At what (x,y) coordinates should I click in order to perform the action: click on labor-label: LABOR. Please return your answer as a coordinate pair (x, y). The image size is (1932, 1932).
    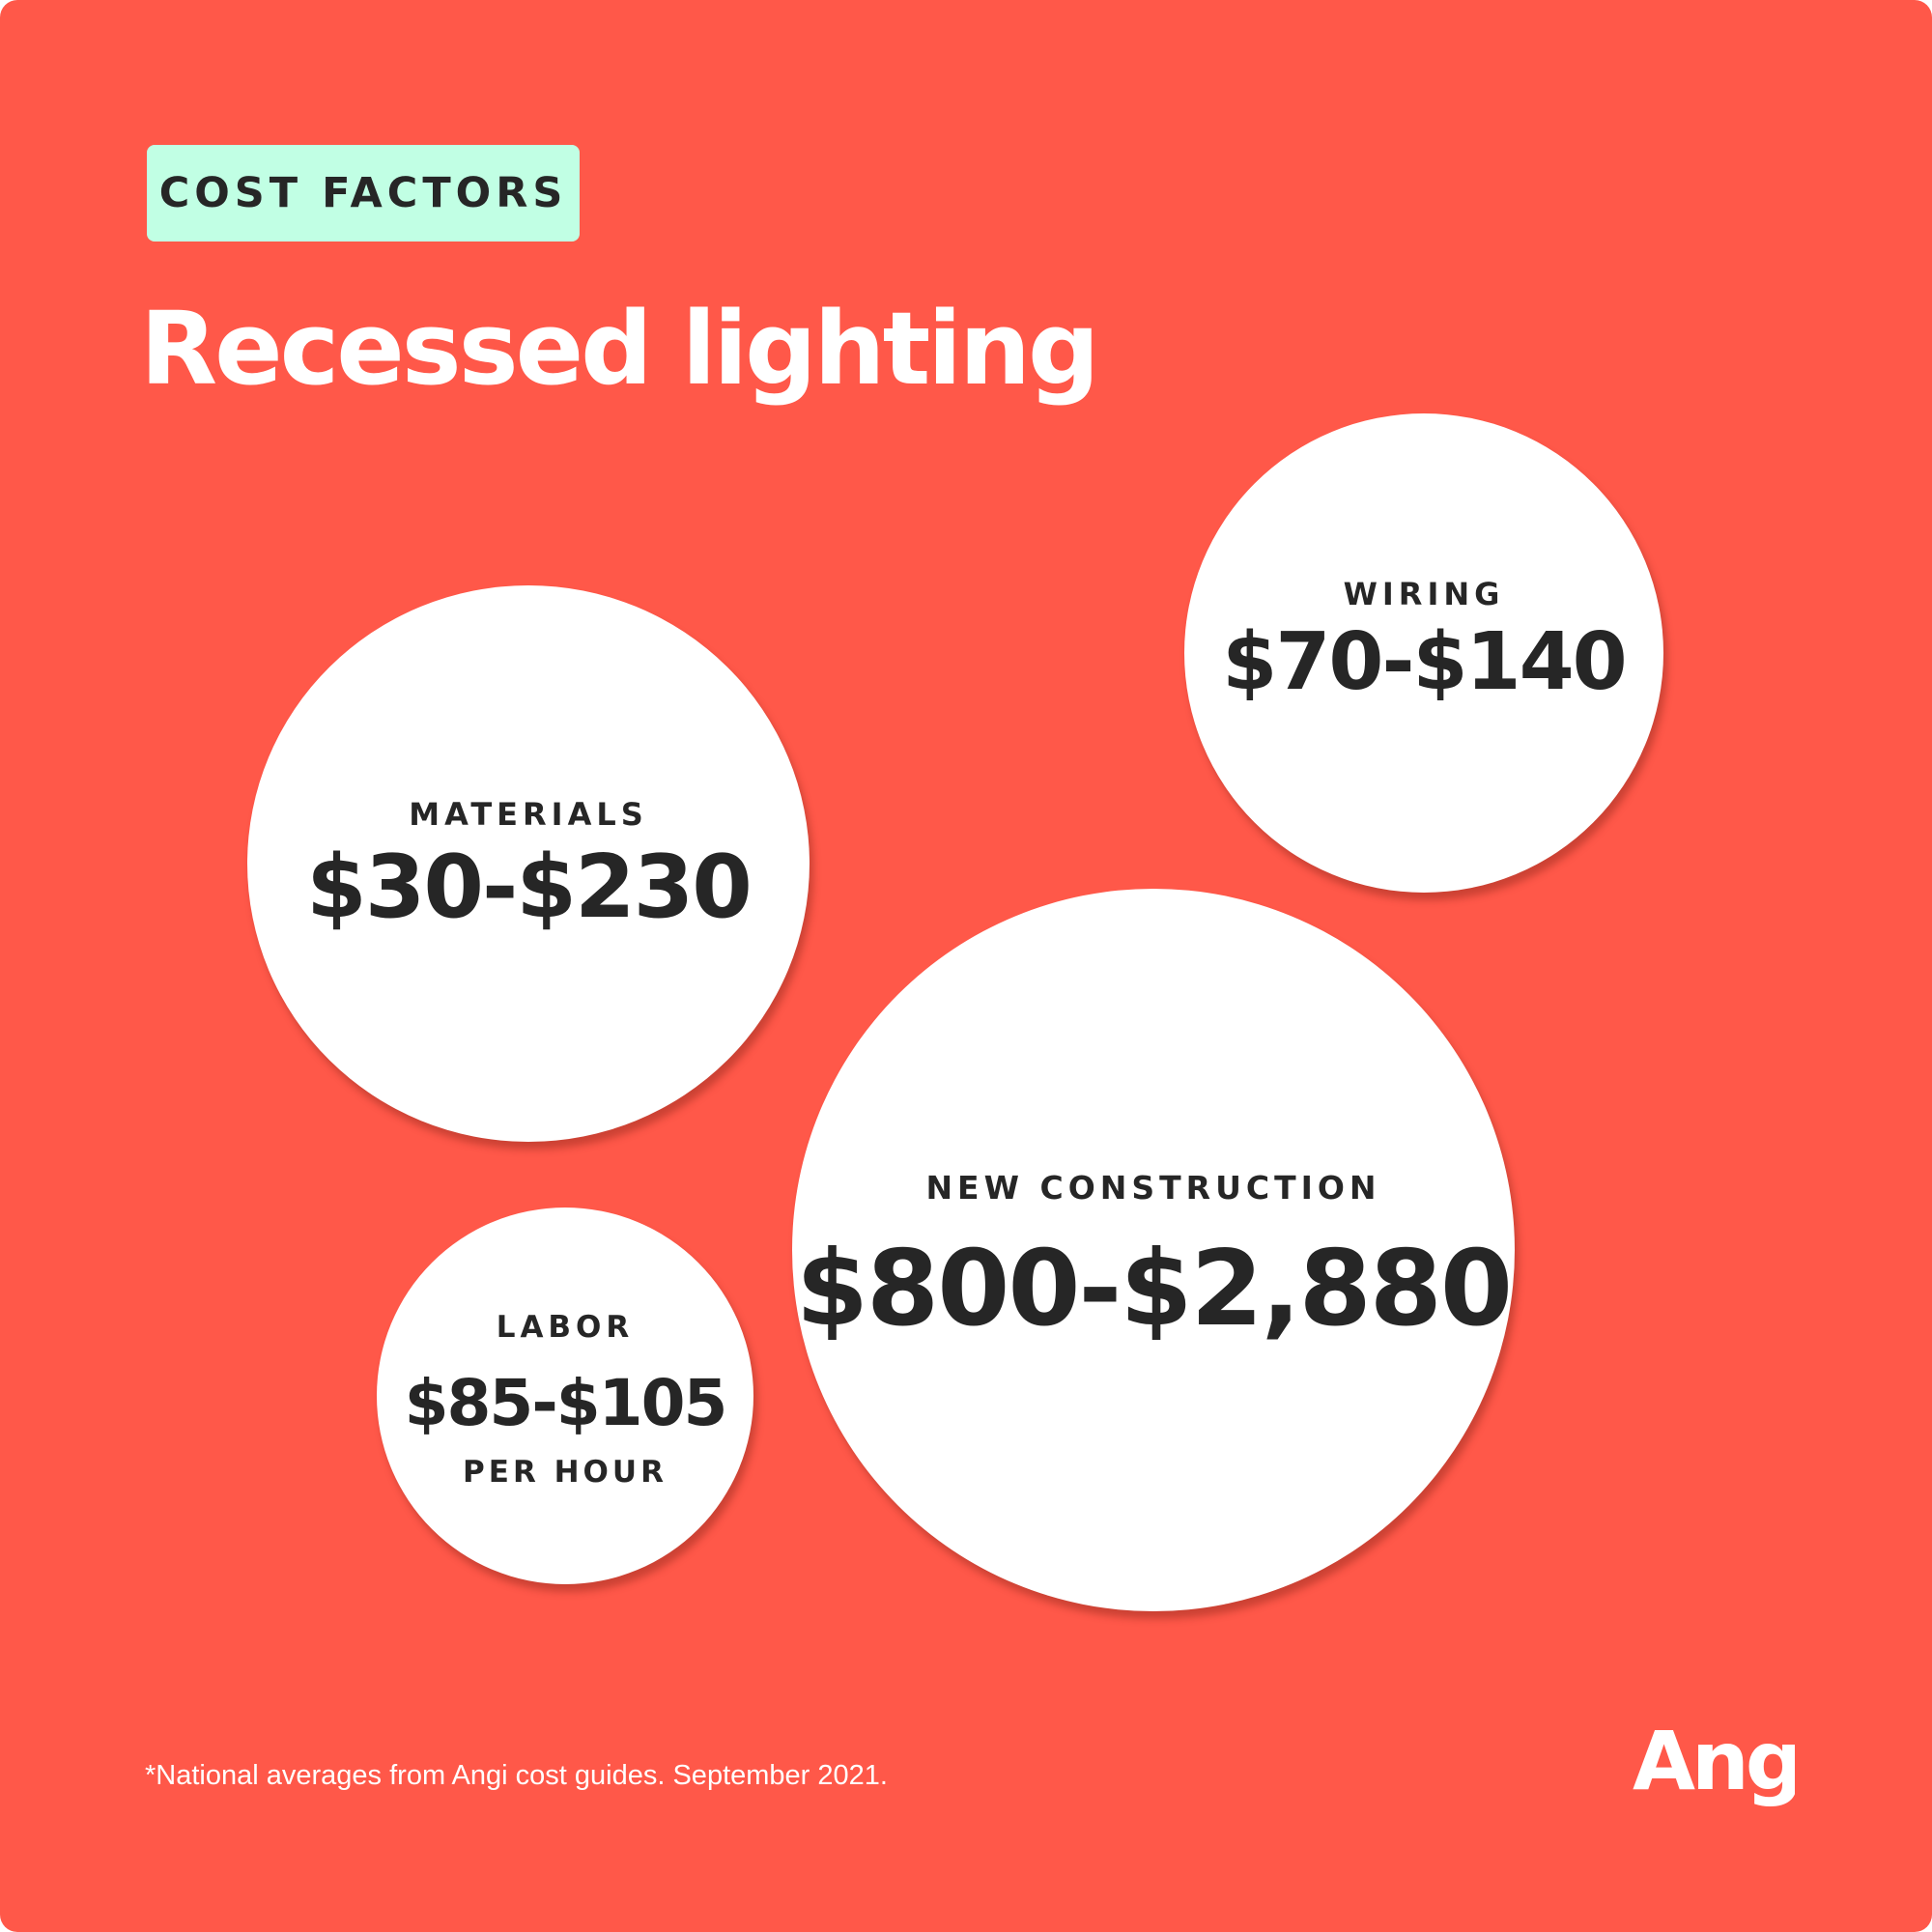
    Looking at the image, I should click on (565, 1327).